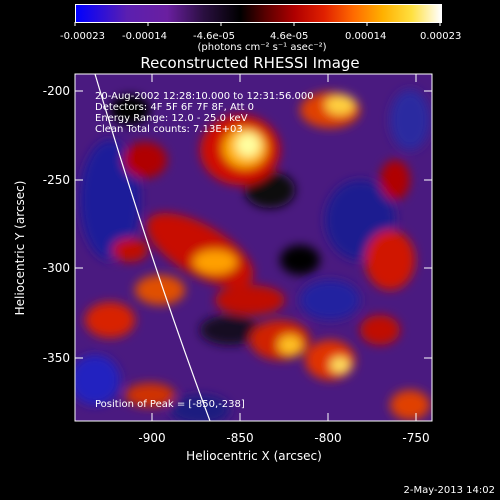 The width and height of the screenshot is (500, 500). What do you see at coordinates (365, 36) in the screenshot?
I see `colorbar-tick-4: 0.00014` at bounding box center [365, 36].